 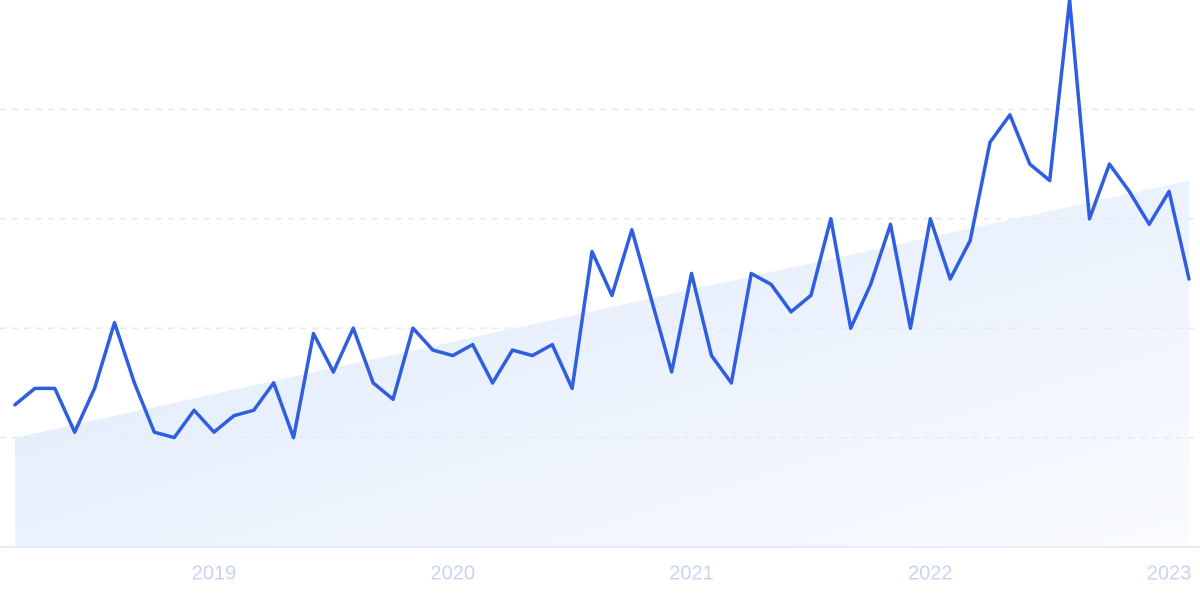 I want to click on x-tick-label: 2023, so click(x=1169, y=573).